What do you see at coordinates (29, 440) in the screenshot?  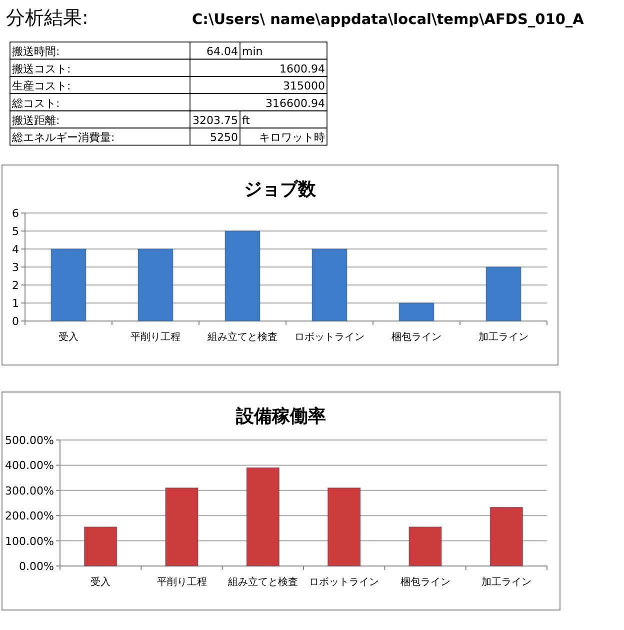 I see `y-tick-label: 500.00%` at bounding box center [29, 440].